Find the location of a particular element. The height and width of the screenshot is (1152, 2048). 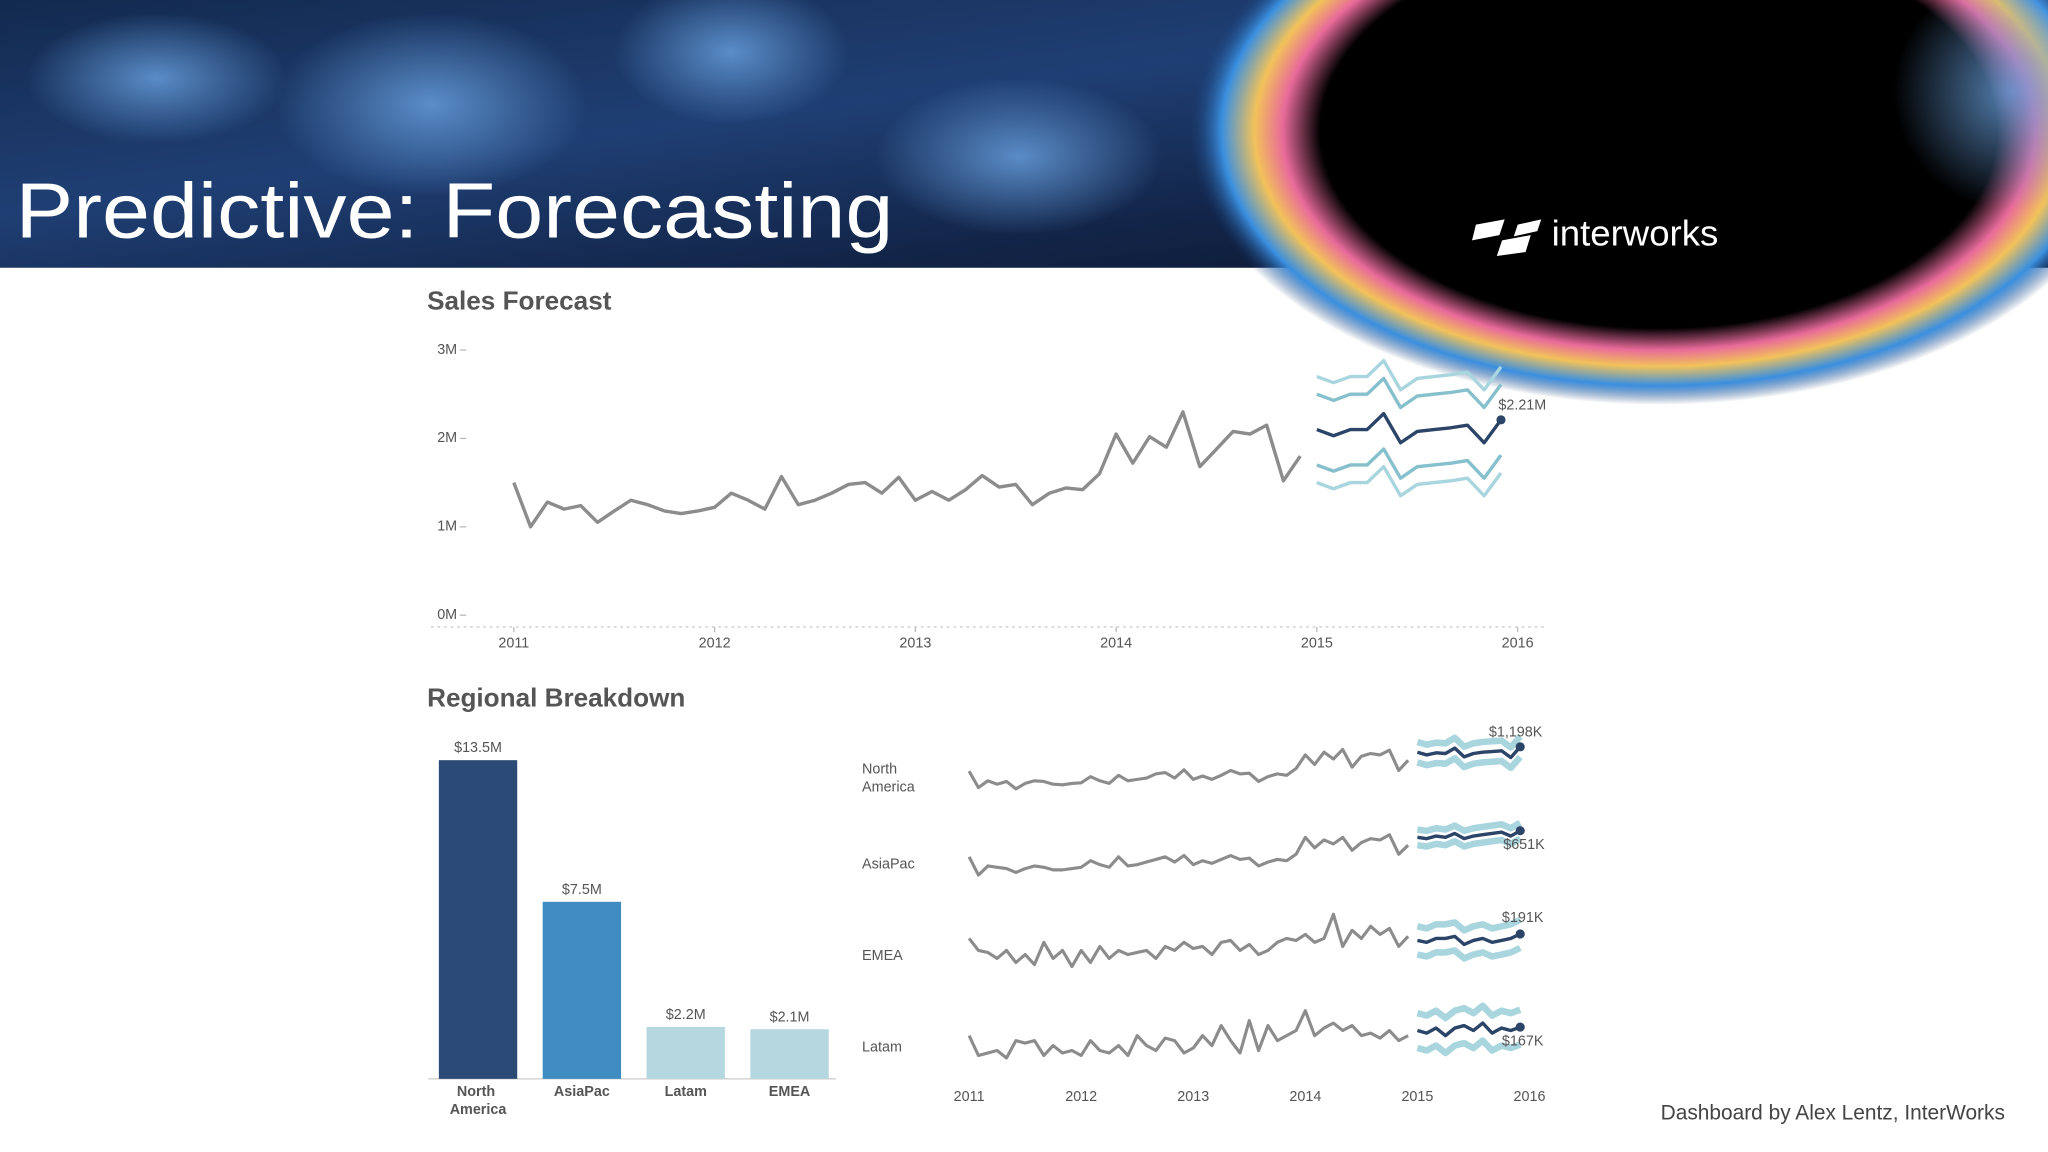

x-tick-label: North America is located at coordinates (479, 1101).